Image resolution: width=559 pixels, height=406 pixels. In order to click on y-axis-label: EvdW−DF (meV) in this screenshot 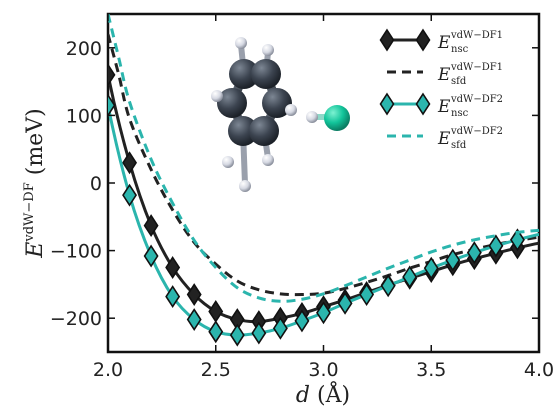, I will do `click(35, 183)`.